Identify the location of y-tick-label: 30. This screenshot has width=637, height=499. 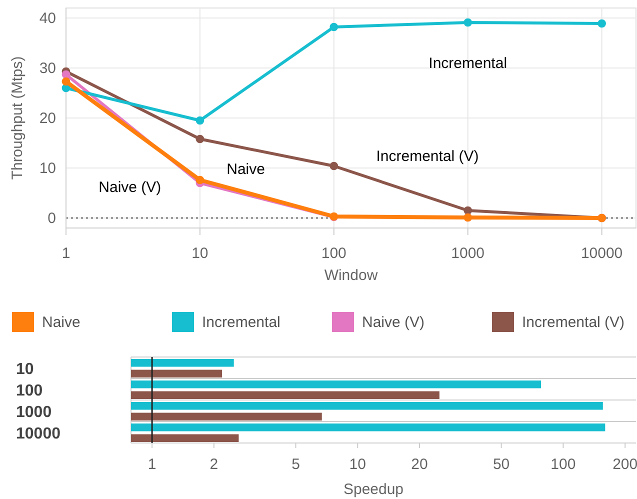
(47, 68).